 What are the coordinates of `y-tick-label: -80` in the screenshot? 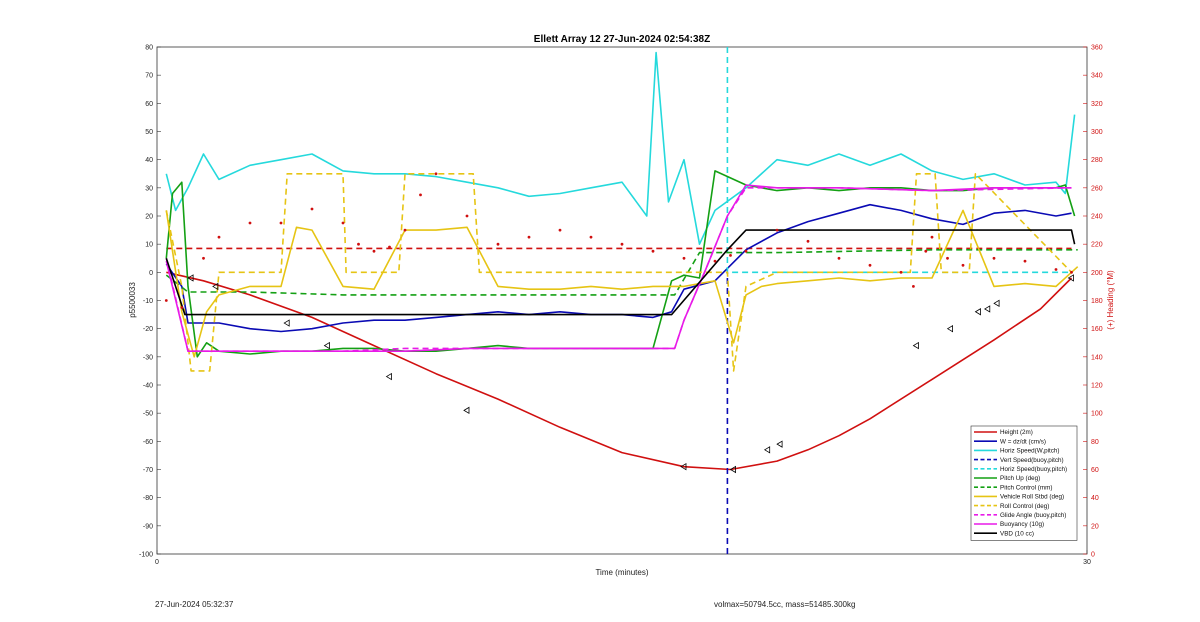 It's located at (148, 498).